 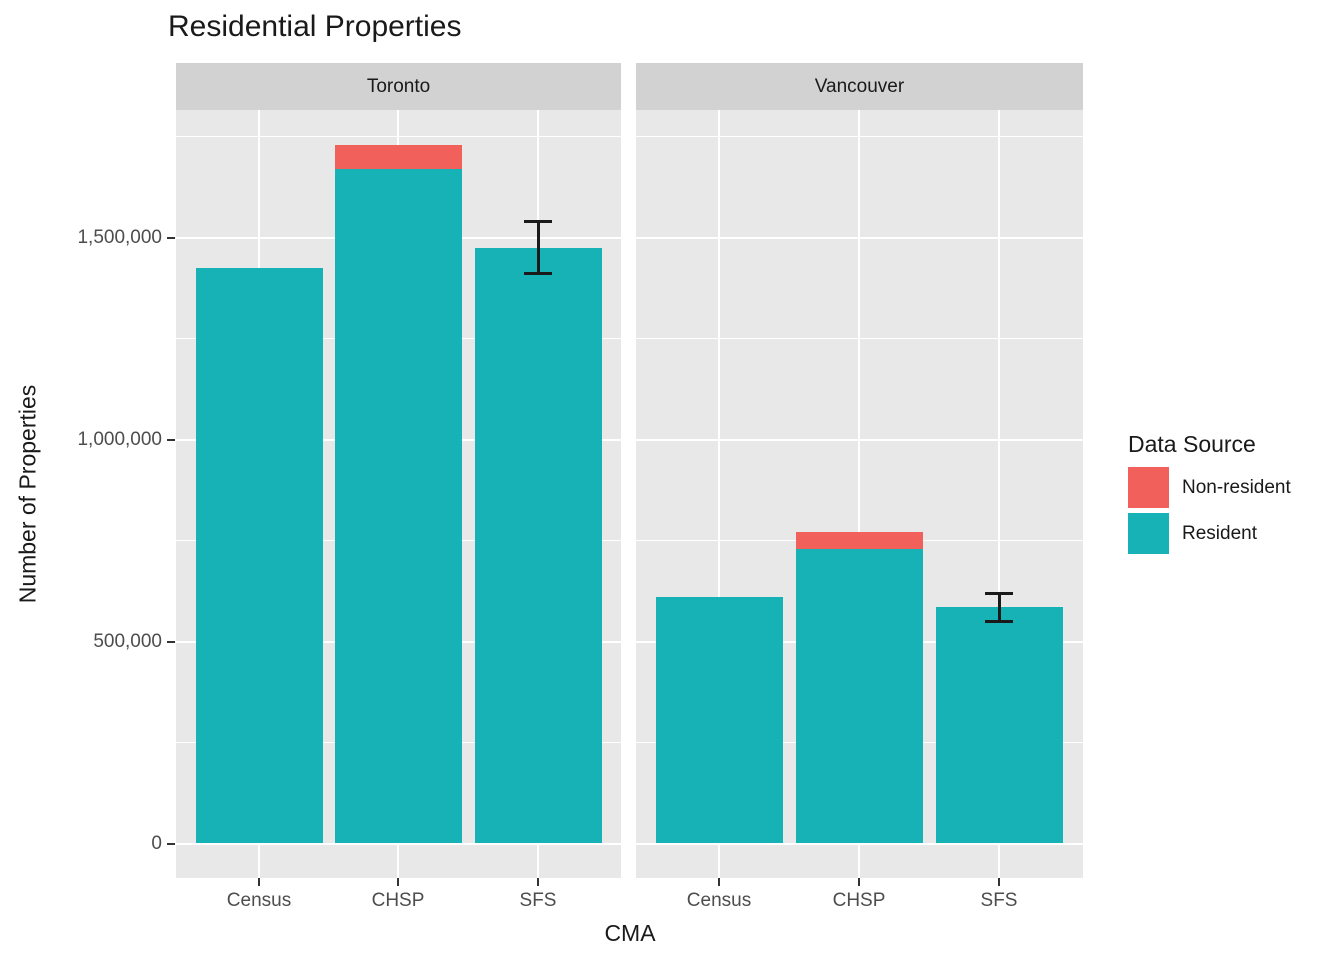 I want to click on legend-entry-label: Non-resident, so click(x=1236, y=487).